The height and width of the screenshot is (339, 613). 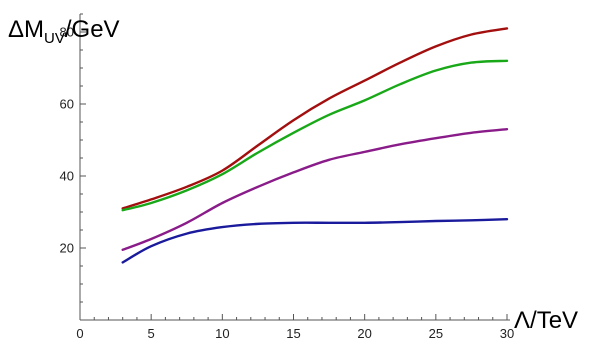 I want to click on x-axis-title: Λ/TeV, so click(x=546, y=320).